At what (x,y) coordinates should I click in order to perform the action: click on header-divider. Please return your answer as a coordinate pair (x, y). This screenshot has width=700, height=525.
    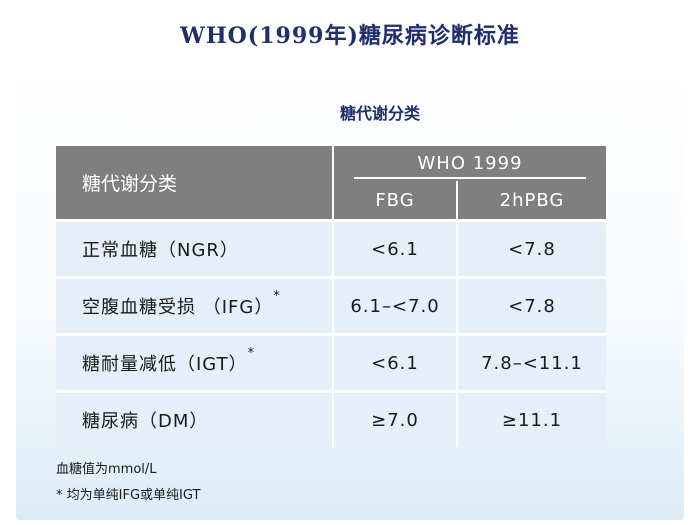
    Looking at the image, I should click on (470, 178).